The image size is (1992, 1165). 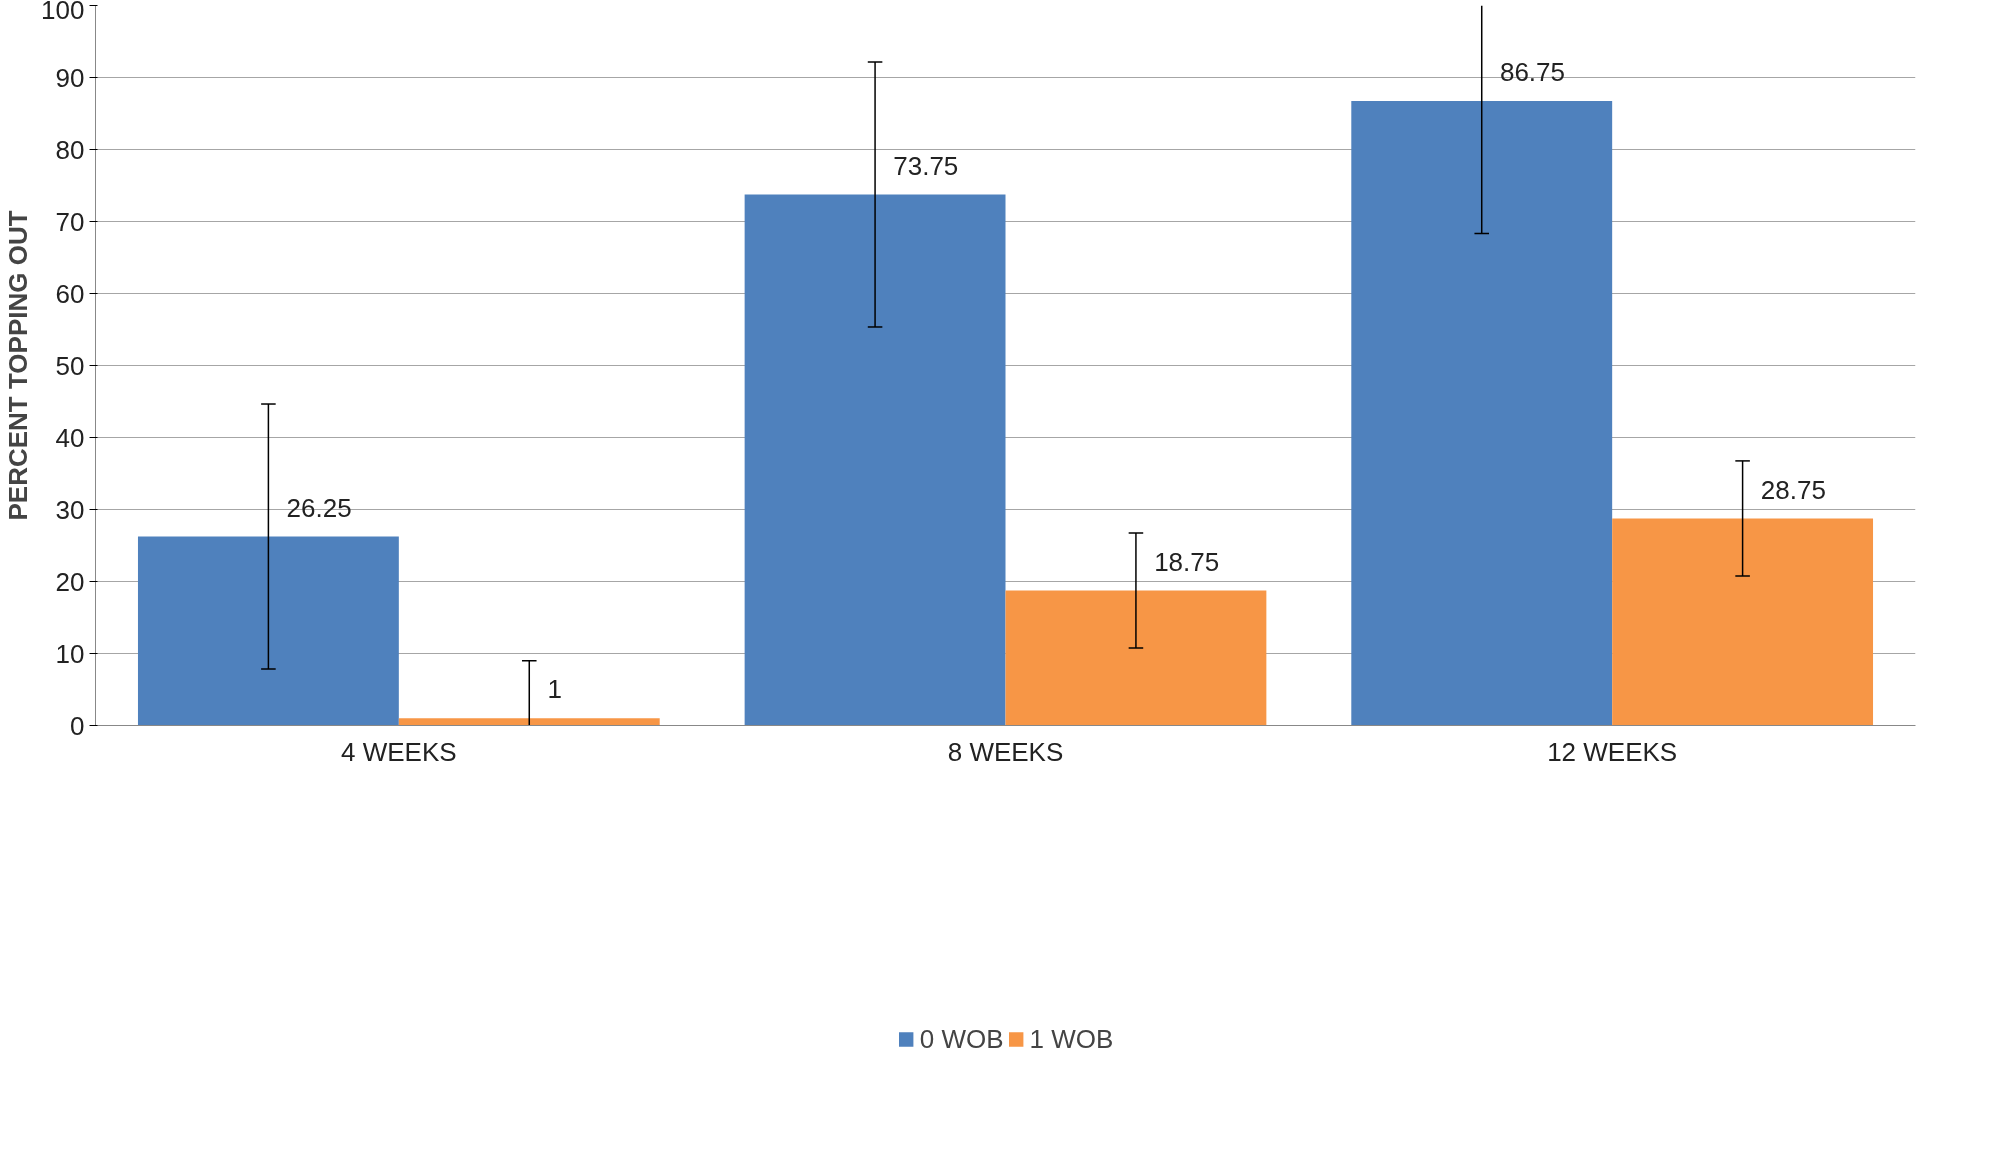 I want to click on y-tick-label: 80, so click(x=70, y=149).